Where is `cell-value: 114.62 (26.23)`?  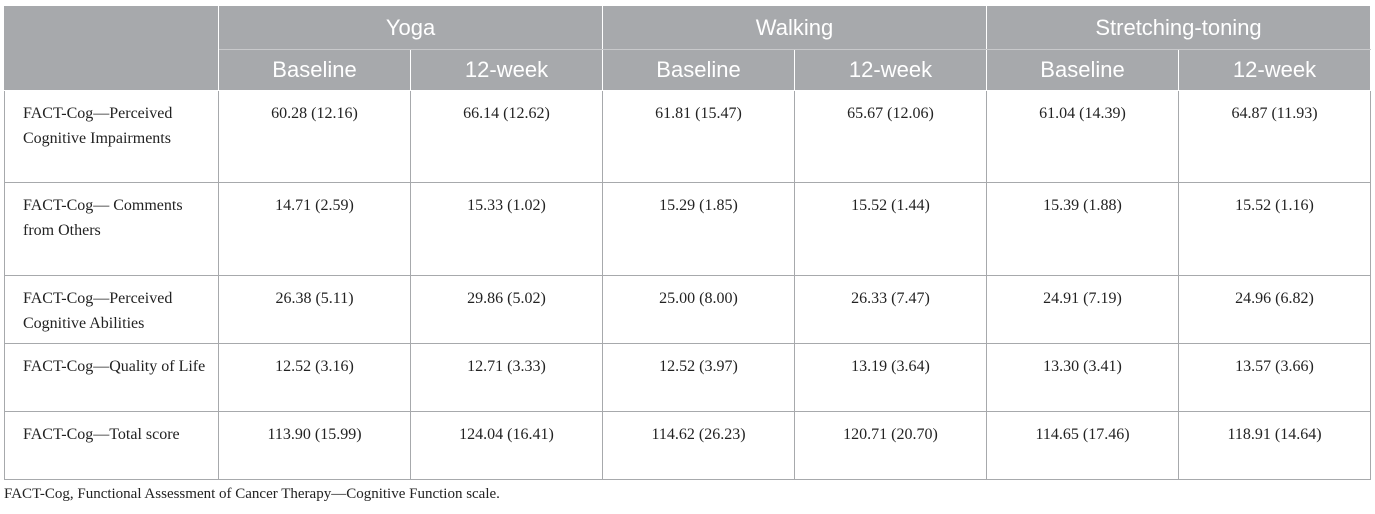
cell-value: 114.62 (26.23) is located at coordinates (698, 445).